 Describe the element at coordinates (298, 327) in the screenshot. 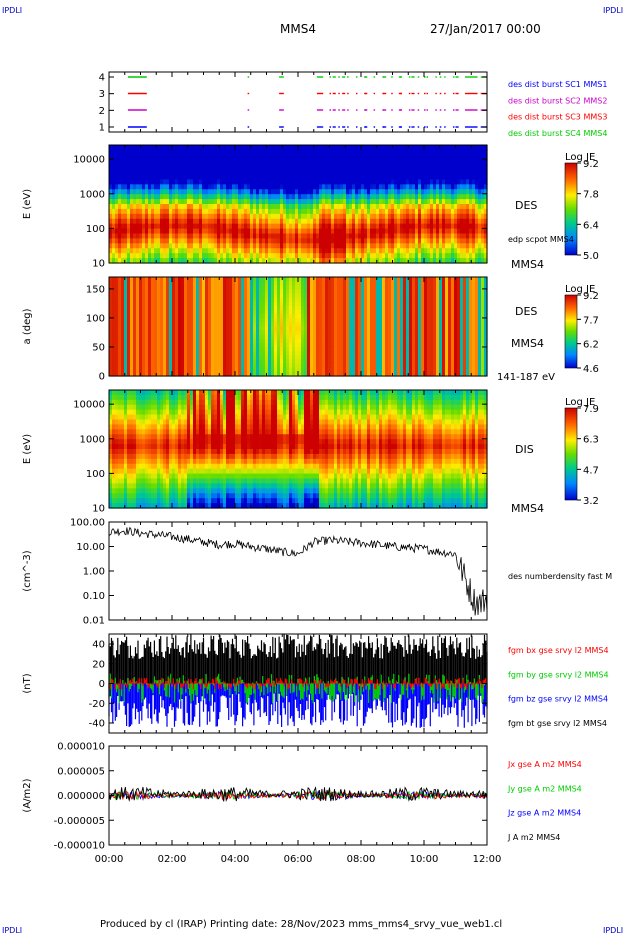

I see `des-pitch-spectrogram` at that location.